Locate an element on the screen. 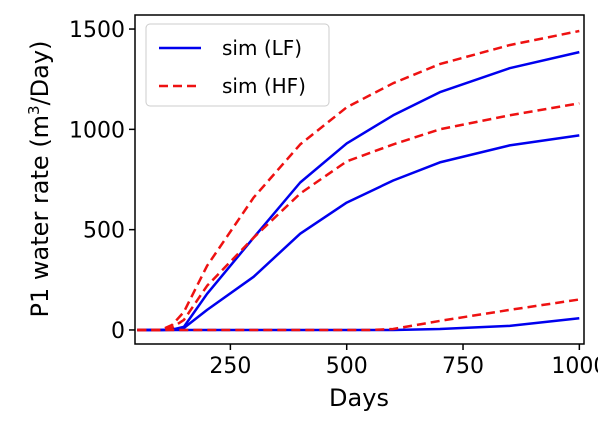 The width and height of the screenshot is (598, 431). y-axis-label: P1 water rate (m3/Day) is located at coordinates (39, 179).